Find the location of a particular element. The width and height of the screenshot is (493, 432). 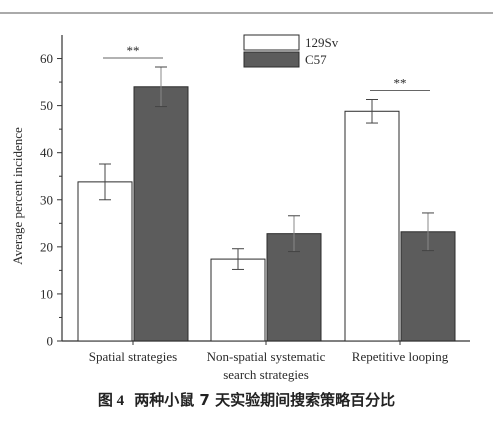

legend-swatch-c57 is located at coordinates (271, 59).